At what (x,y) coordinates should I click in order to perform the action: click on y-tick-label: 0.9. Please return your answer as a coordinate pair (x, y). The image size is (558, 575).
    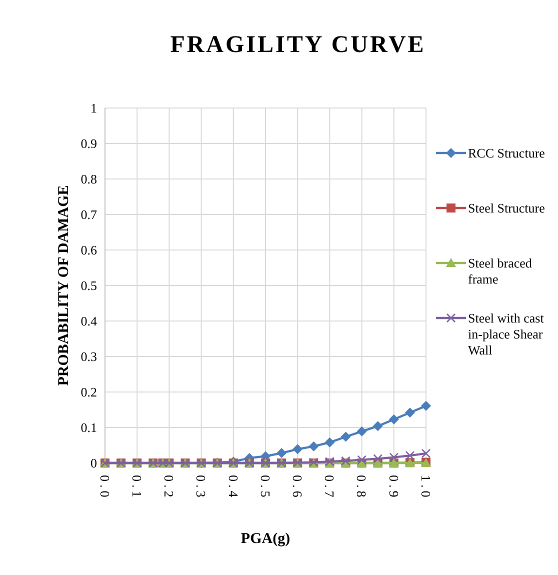
    Looking at the image, I should click on (88, 144).